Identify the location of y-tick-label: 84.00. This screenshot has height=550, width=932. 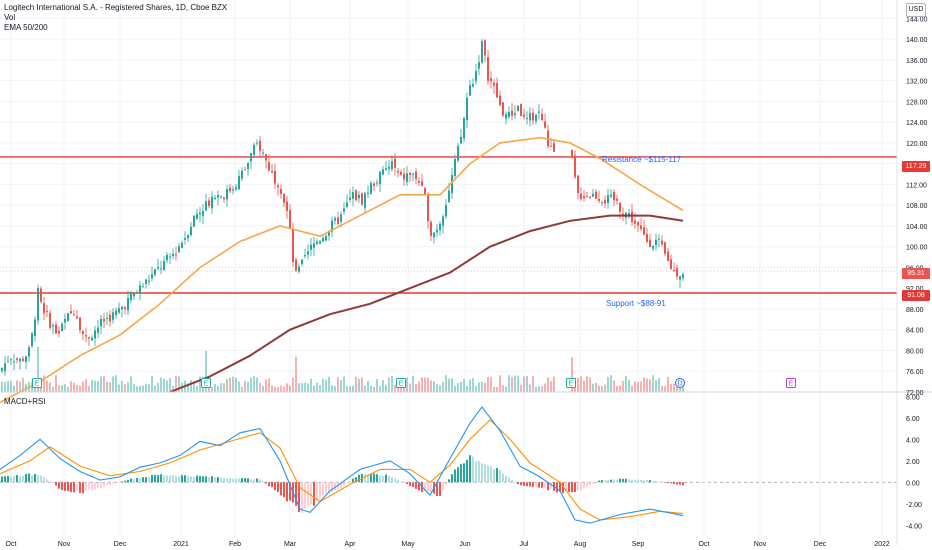
(915, 331).